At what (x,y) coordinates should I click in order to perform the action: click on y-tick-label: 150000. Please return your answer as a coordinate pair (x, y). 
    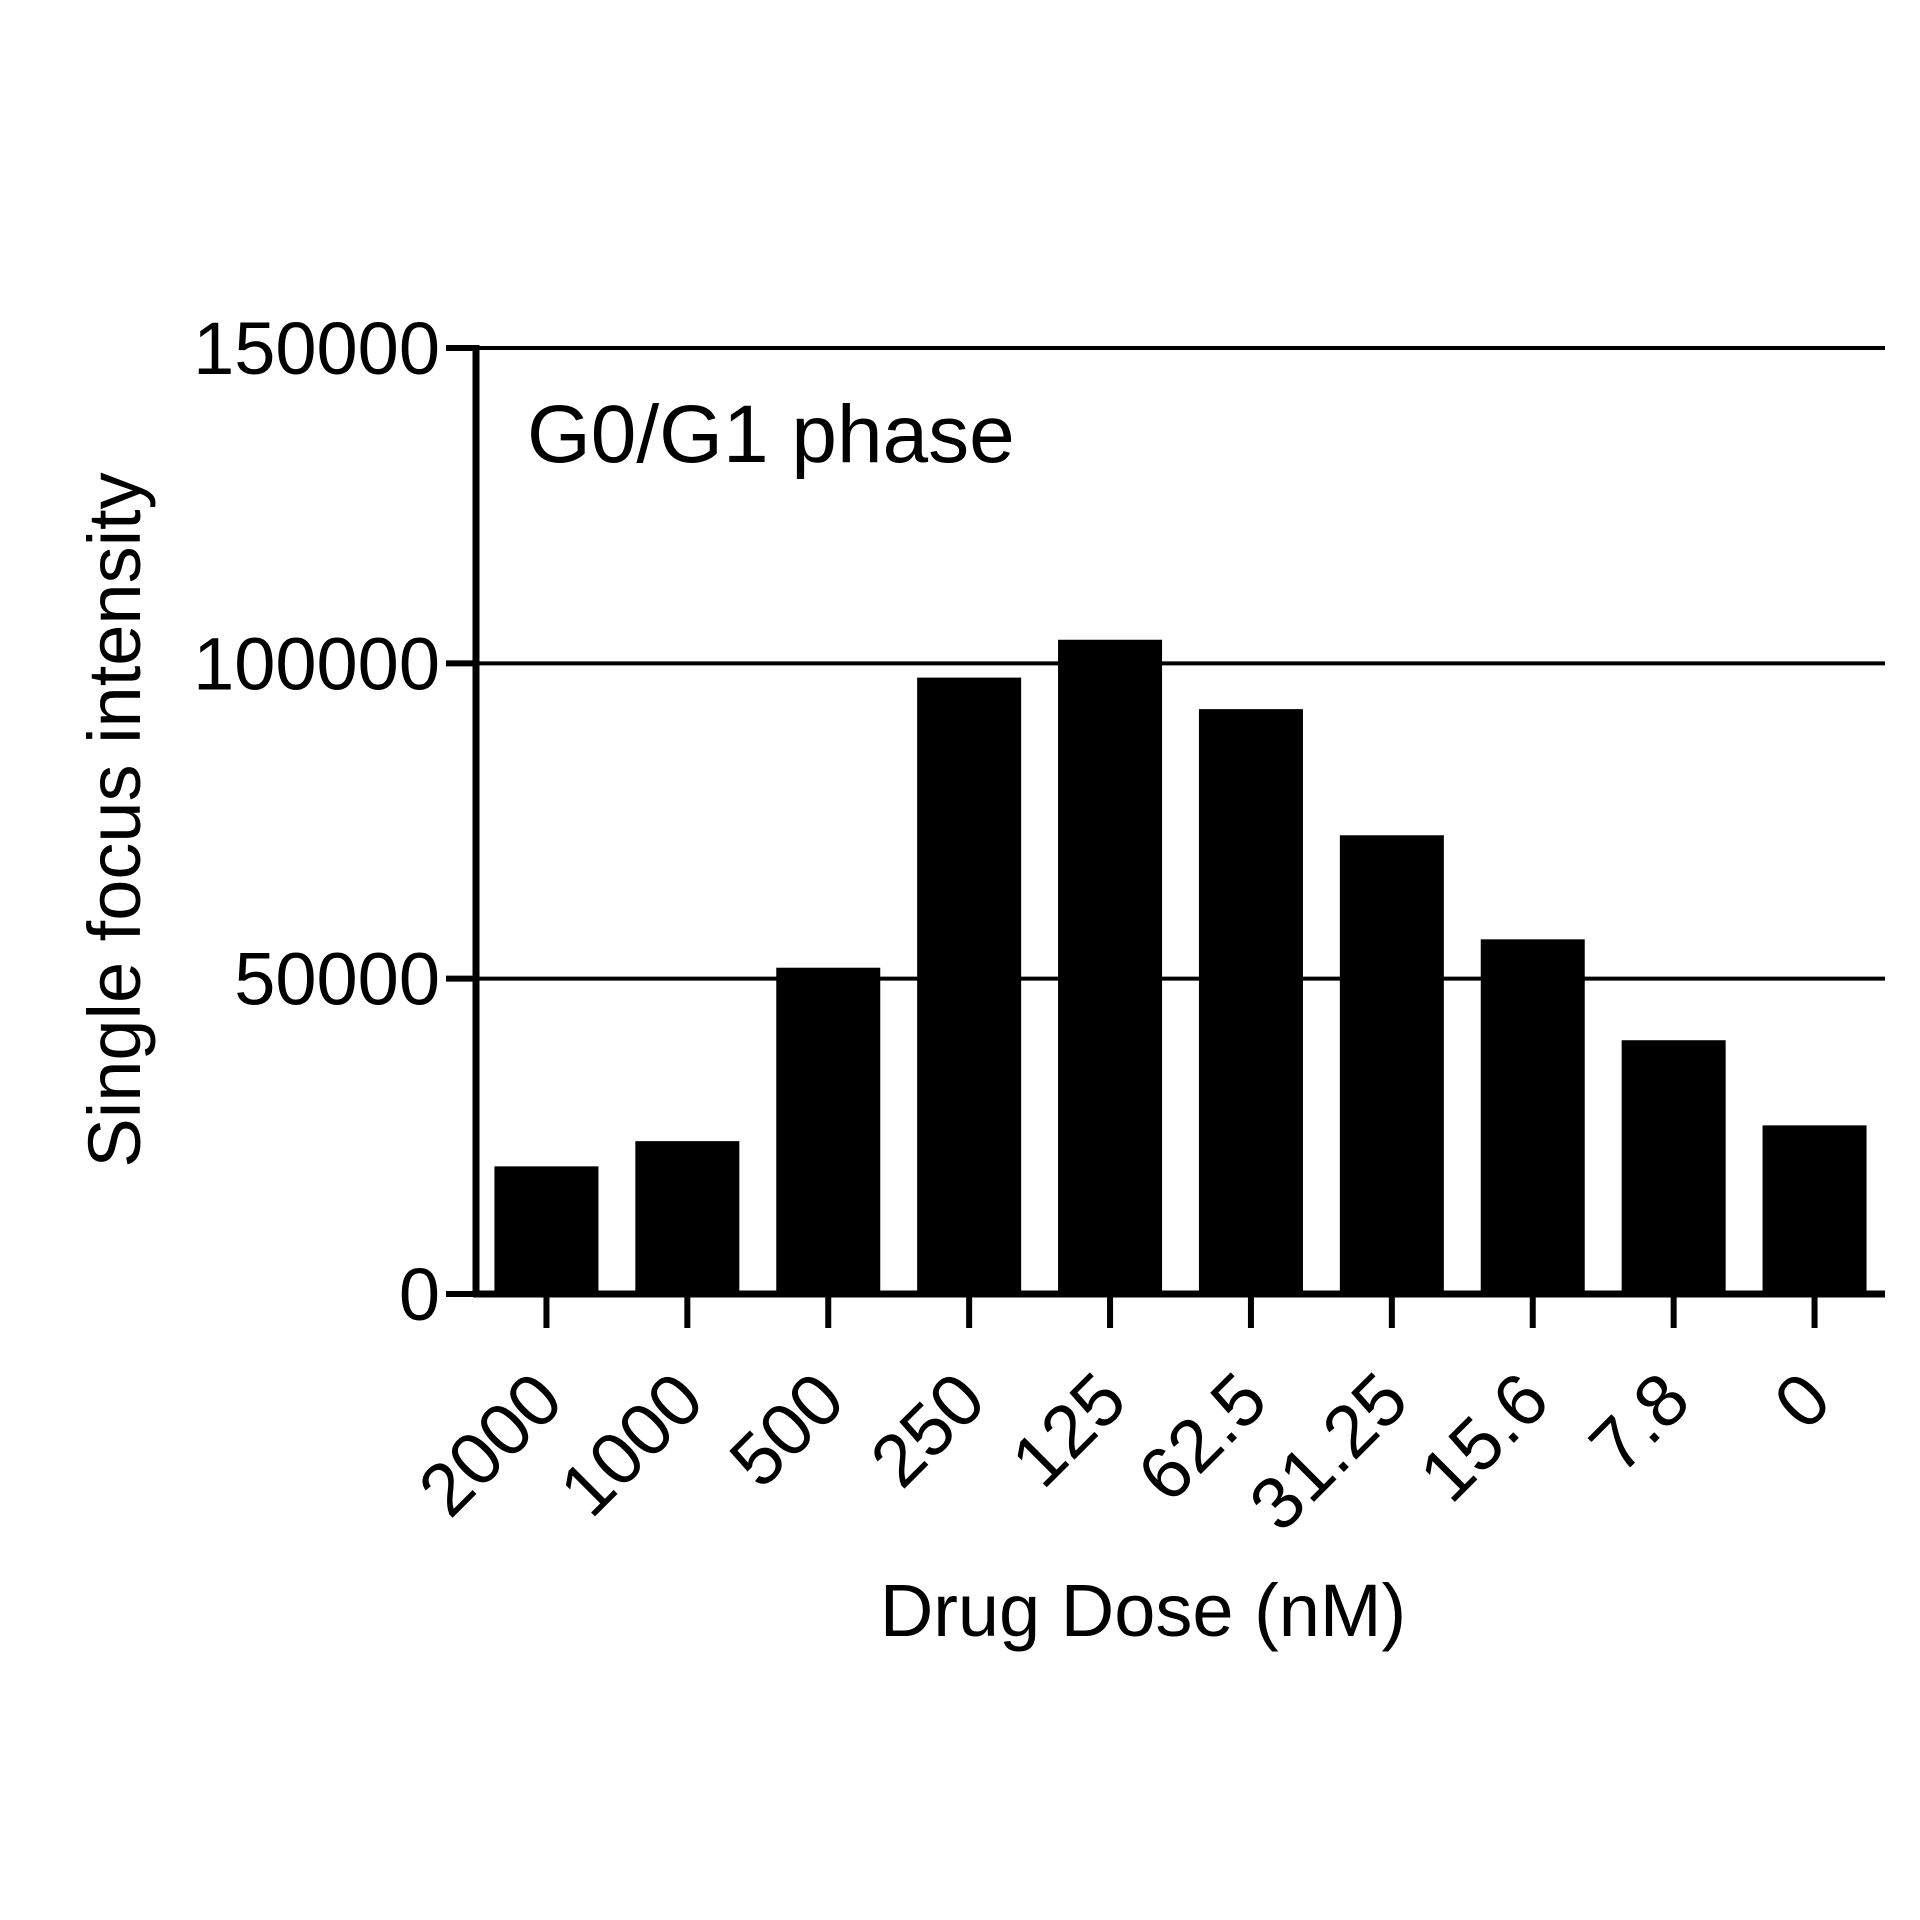
    Looking at the image, I should click on (316, 348).